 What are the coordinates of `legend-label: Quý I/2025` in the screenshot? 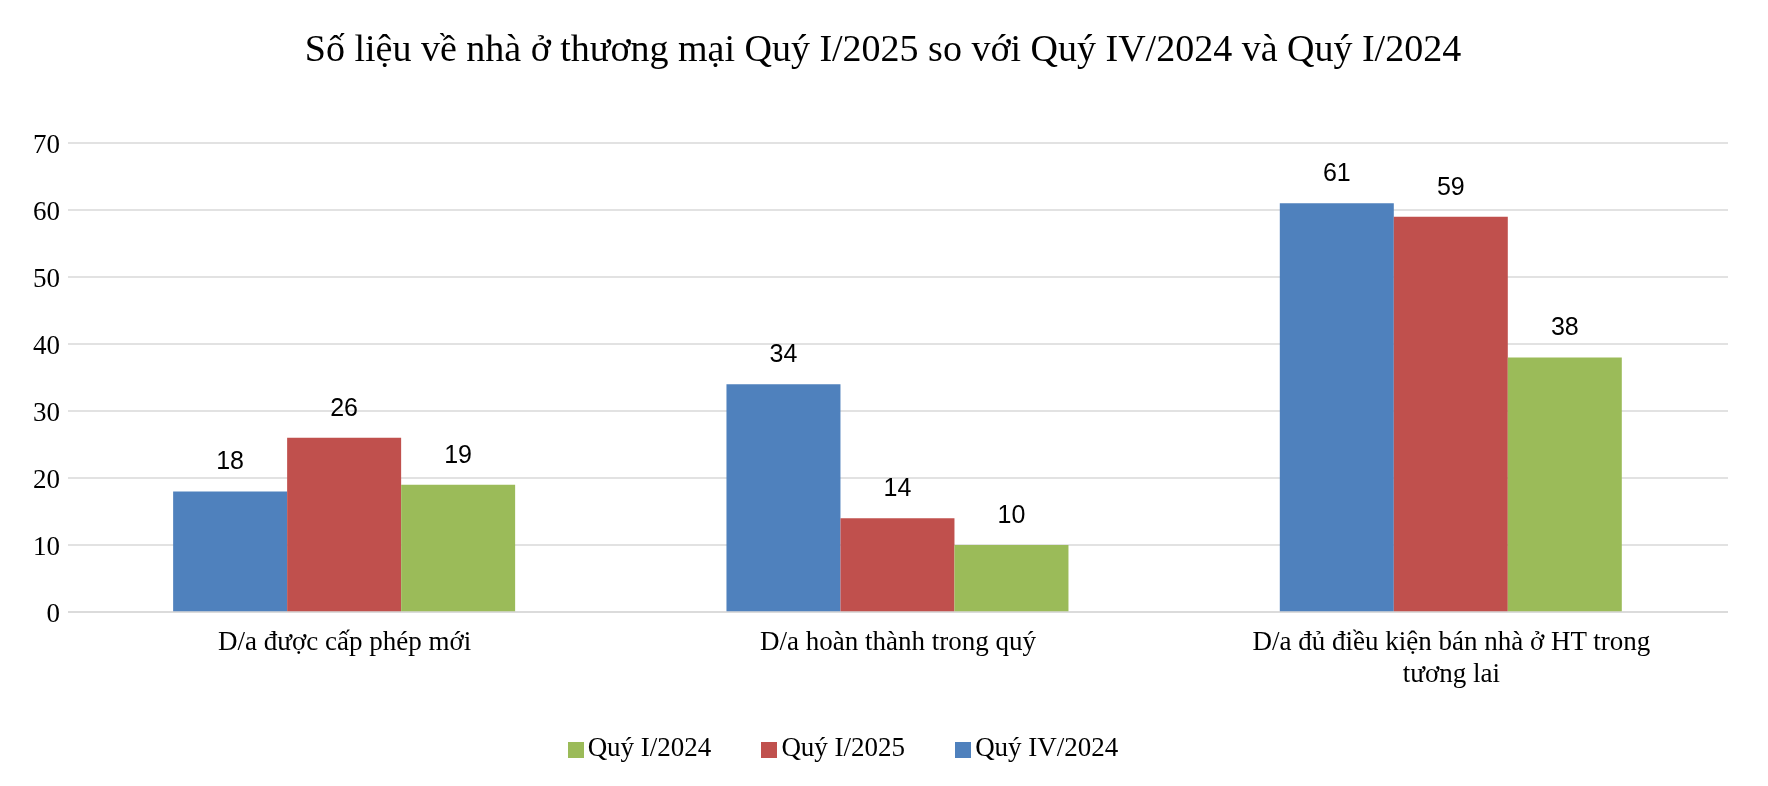 It's located at (843, 747).